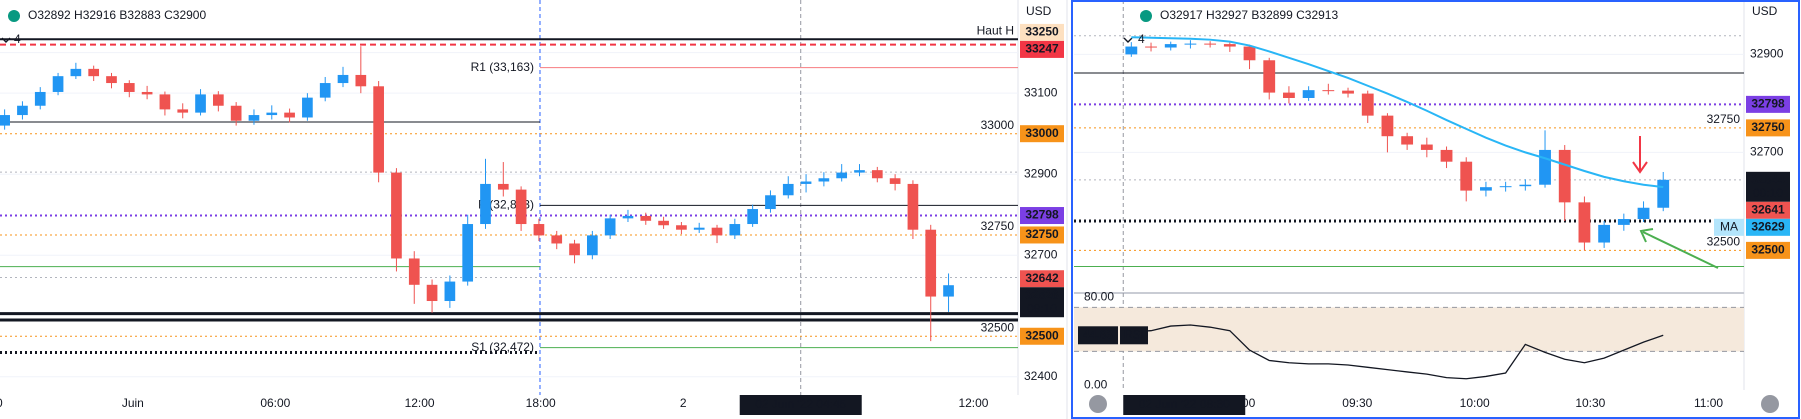  I want to click on rsi-name-box, so click(1134, 335).